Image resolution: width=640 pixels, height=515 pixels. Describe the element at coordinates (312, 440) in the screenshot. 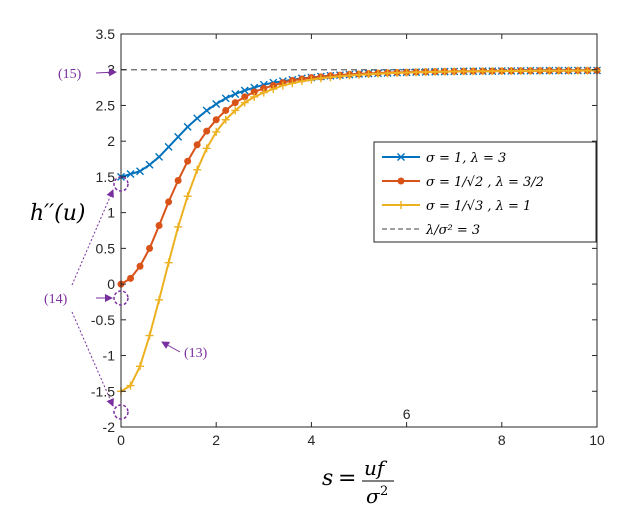

I see `x-tick-label: 4` at that location.